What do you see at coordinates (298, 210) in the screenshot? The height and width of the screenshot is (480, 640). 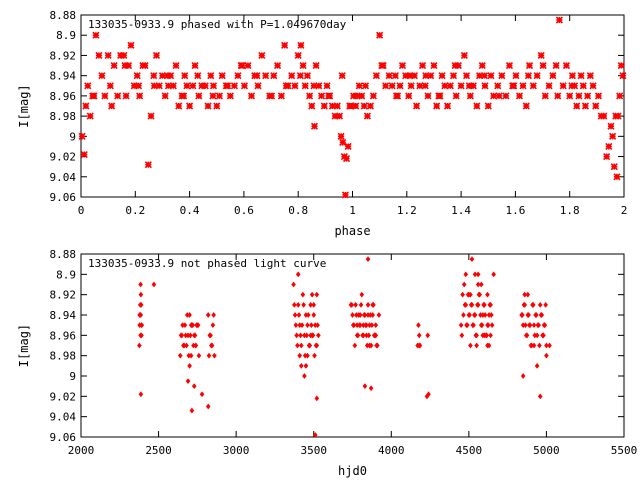 I see `x-tick-label: 0.8` at bounding box center [298, 210].